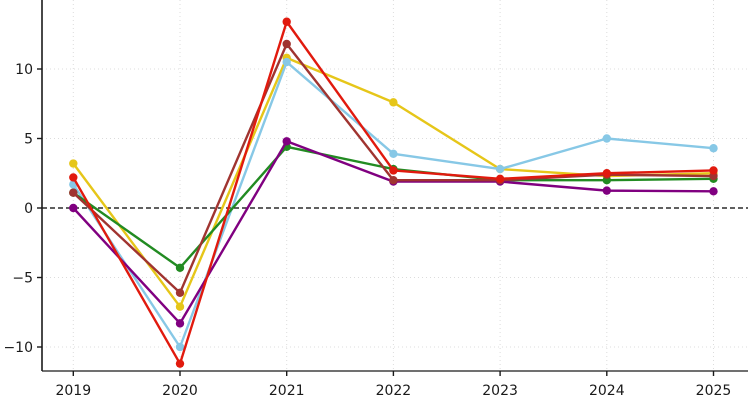 The height and width of the screenshot is (403, 750). What do you see at coordinates (28, 209) in the screenshot?
I see `y-tick-label: 0` at bounding box center [28, 209].